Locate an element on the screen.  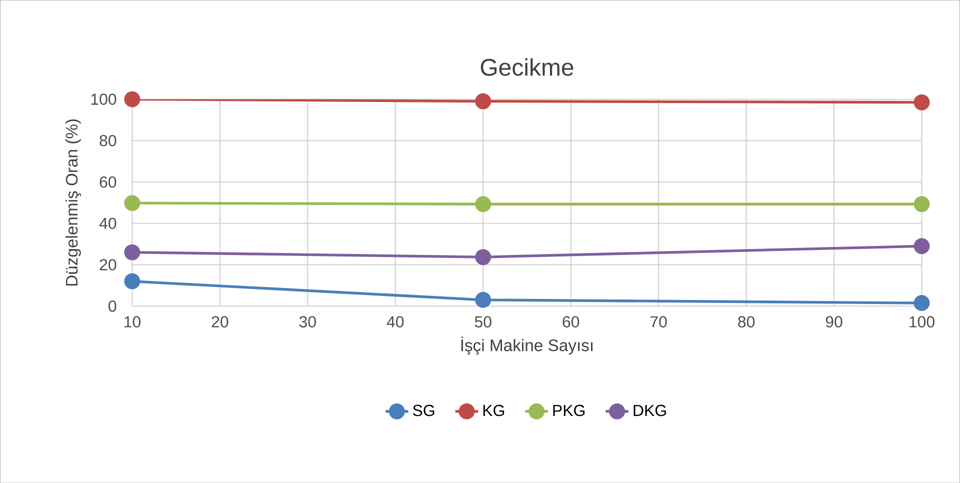
y-tick-label: 40 is located at coordinates (107, 223).